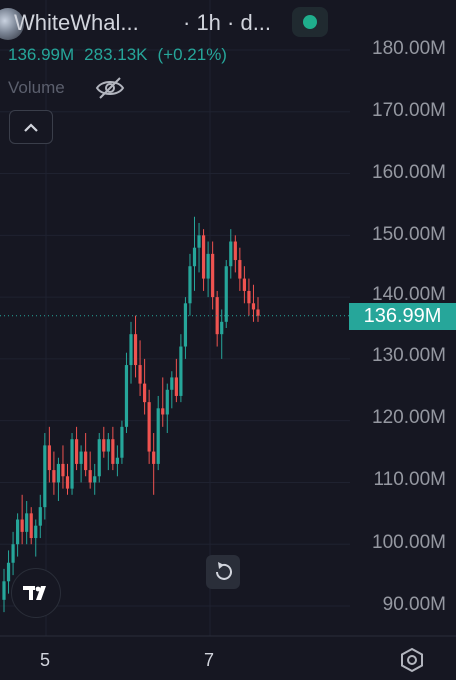  I want to click on price-tick: 100.00M, so click(409, 542).